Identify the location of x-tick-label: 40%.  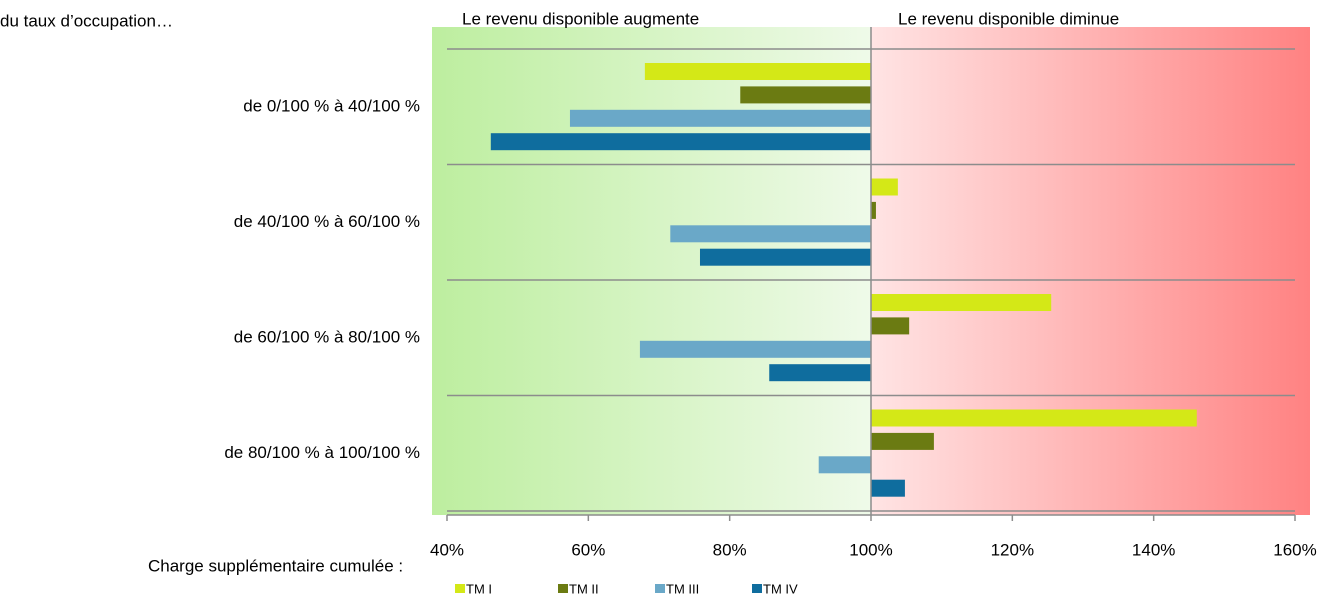
(447, 549).